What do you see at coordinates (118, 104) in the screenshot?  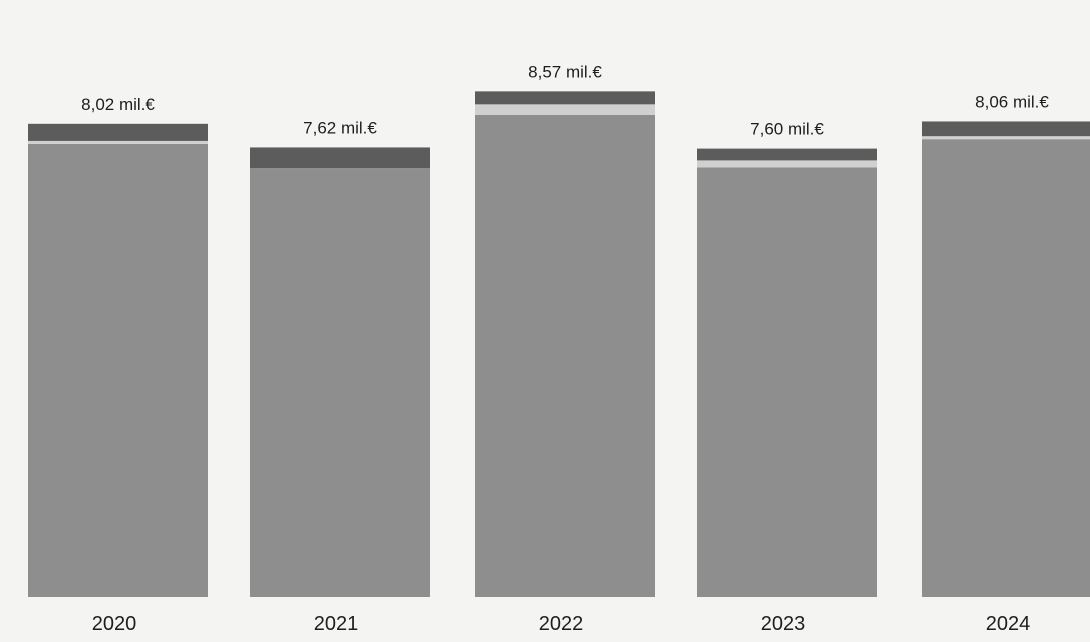 I see `total-label-2020: 8,02 mil.€` at bounding box center [118, 104].